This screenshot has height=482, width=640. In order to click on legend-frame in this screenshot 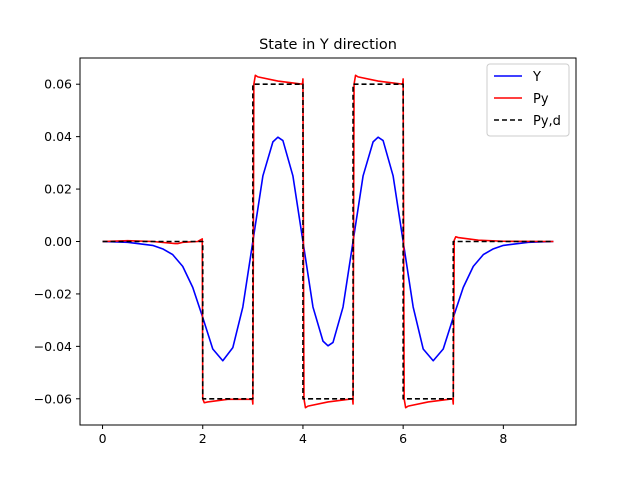, I will do `click(528, 100)`.